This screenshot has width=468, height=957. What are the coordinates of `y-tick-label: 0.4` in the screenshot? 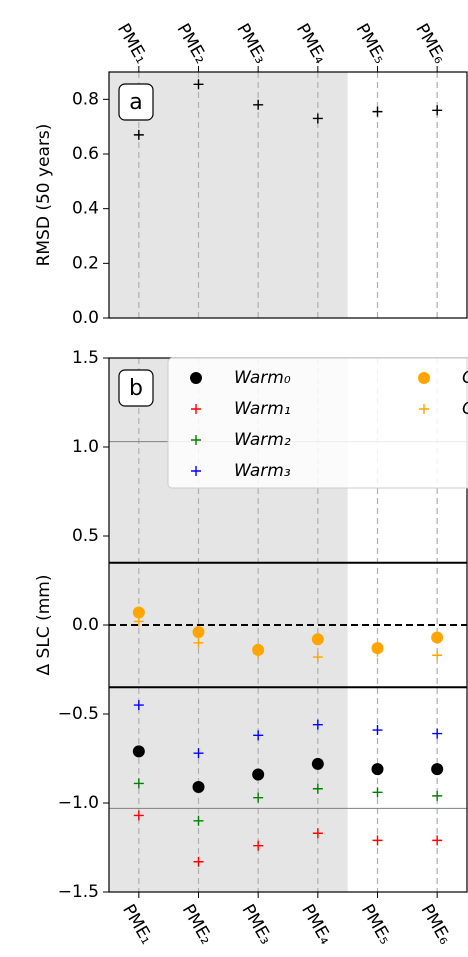 It's located at (85, 209).